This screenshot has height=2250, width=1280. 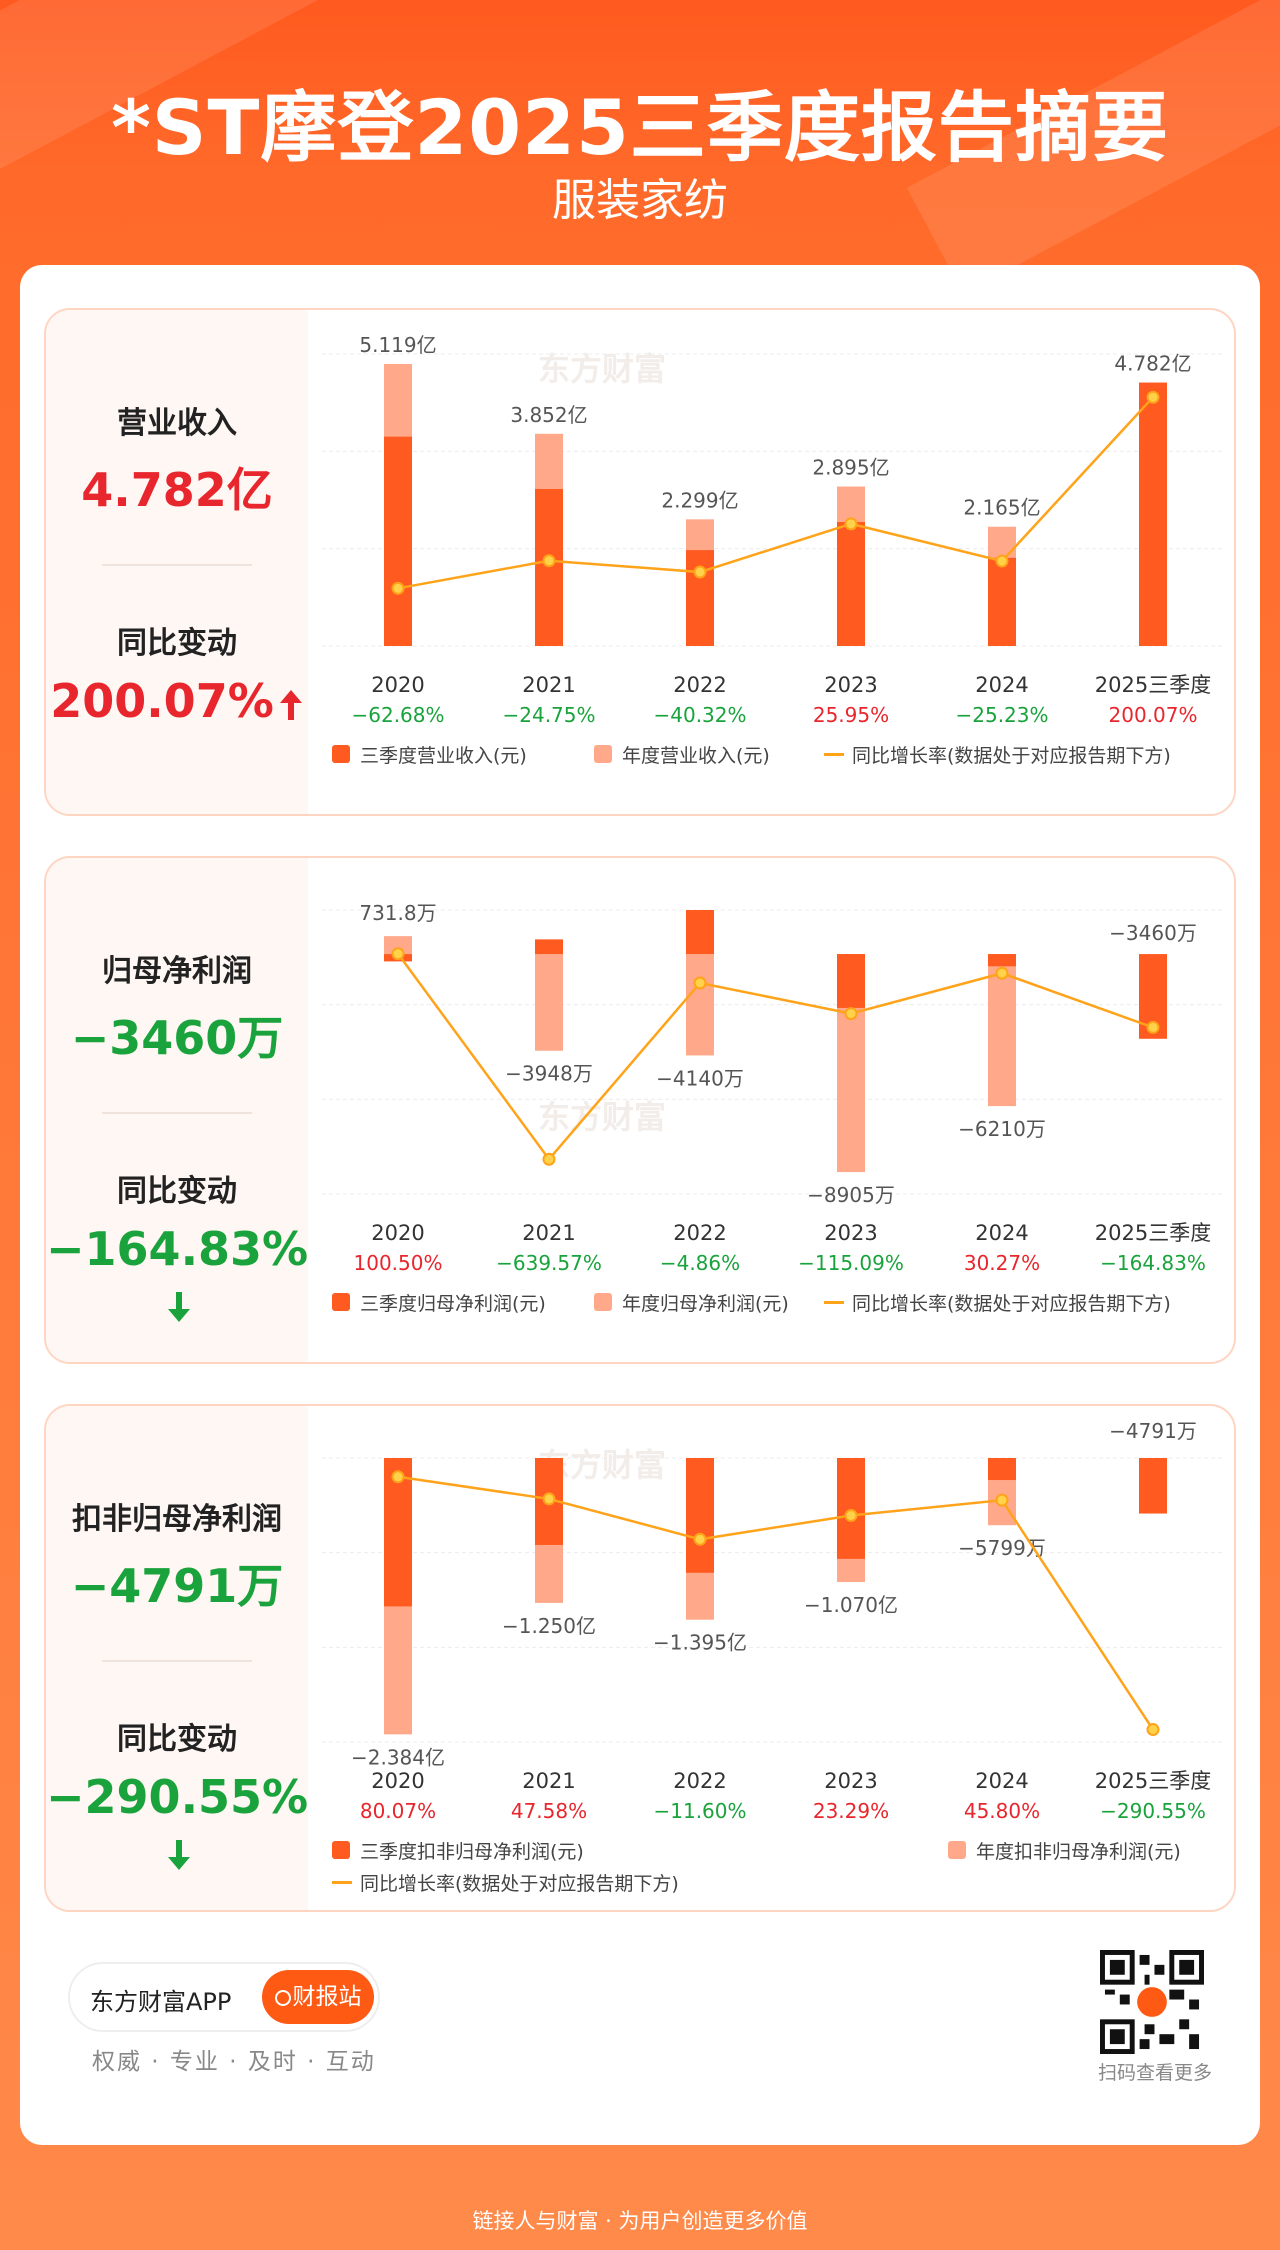 I want to click on metric-label: 归母净利润, so click(x=177, y=971).